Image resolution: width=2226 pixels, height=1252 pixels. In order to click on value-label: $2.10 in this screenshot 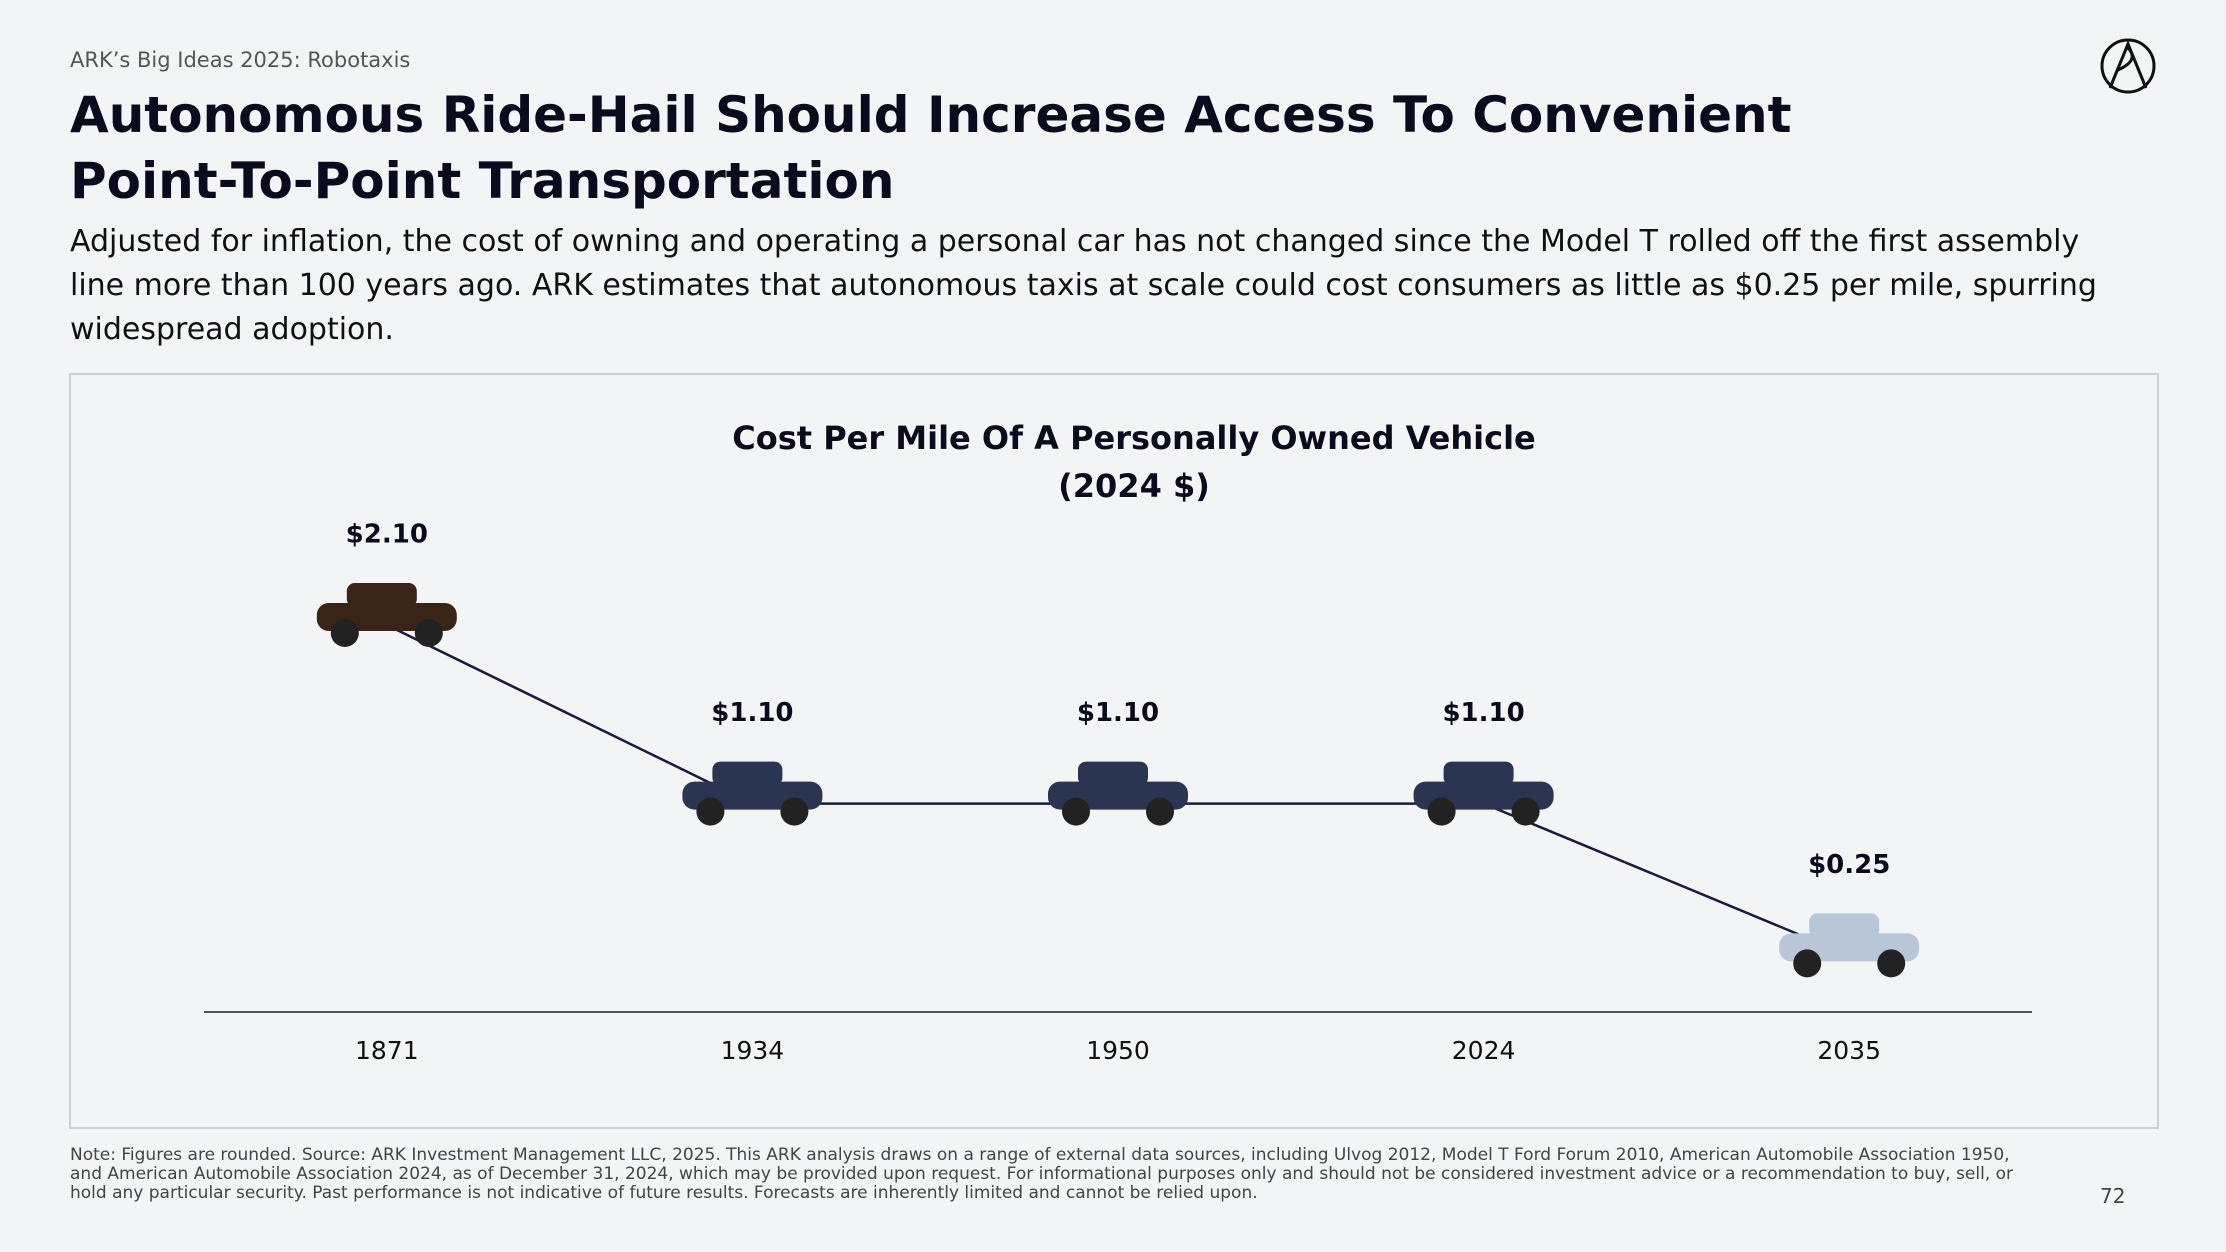, I will do `click(387, 535)`.